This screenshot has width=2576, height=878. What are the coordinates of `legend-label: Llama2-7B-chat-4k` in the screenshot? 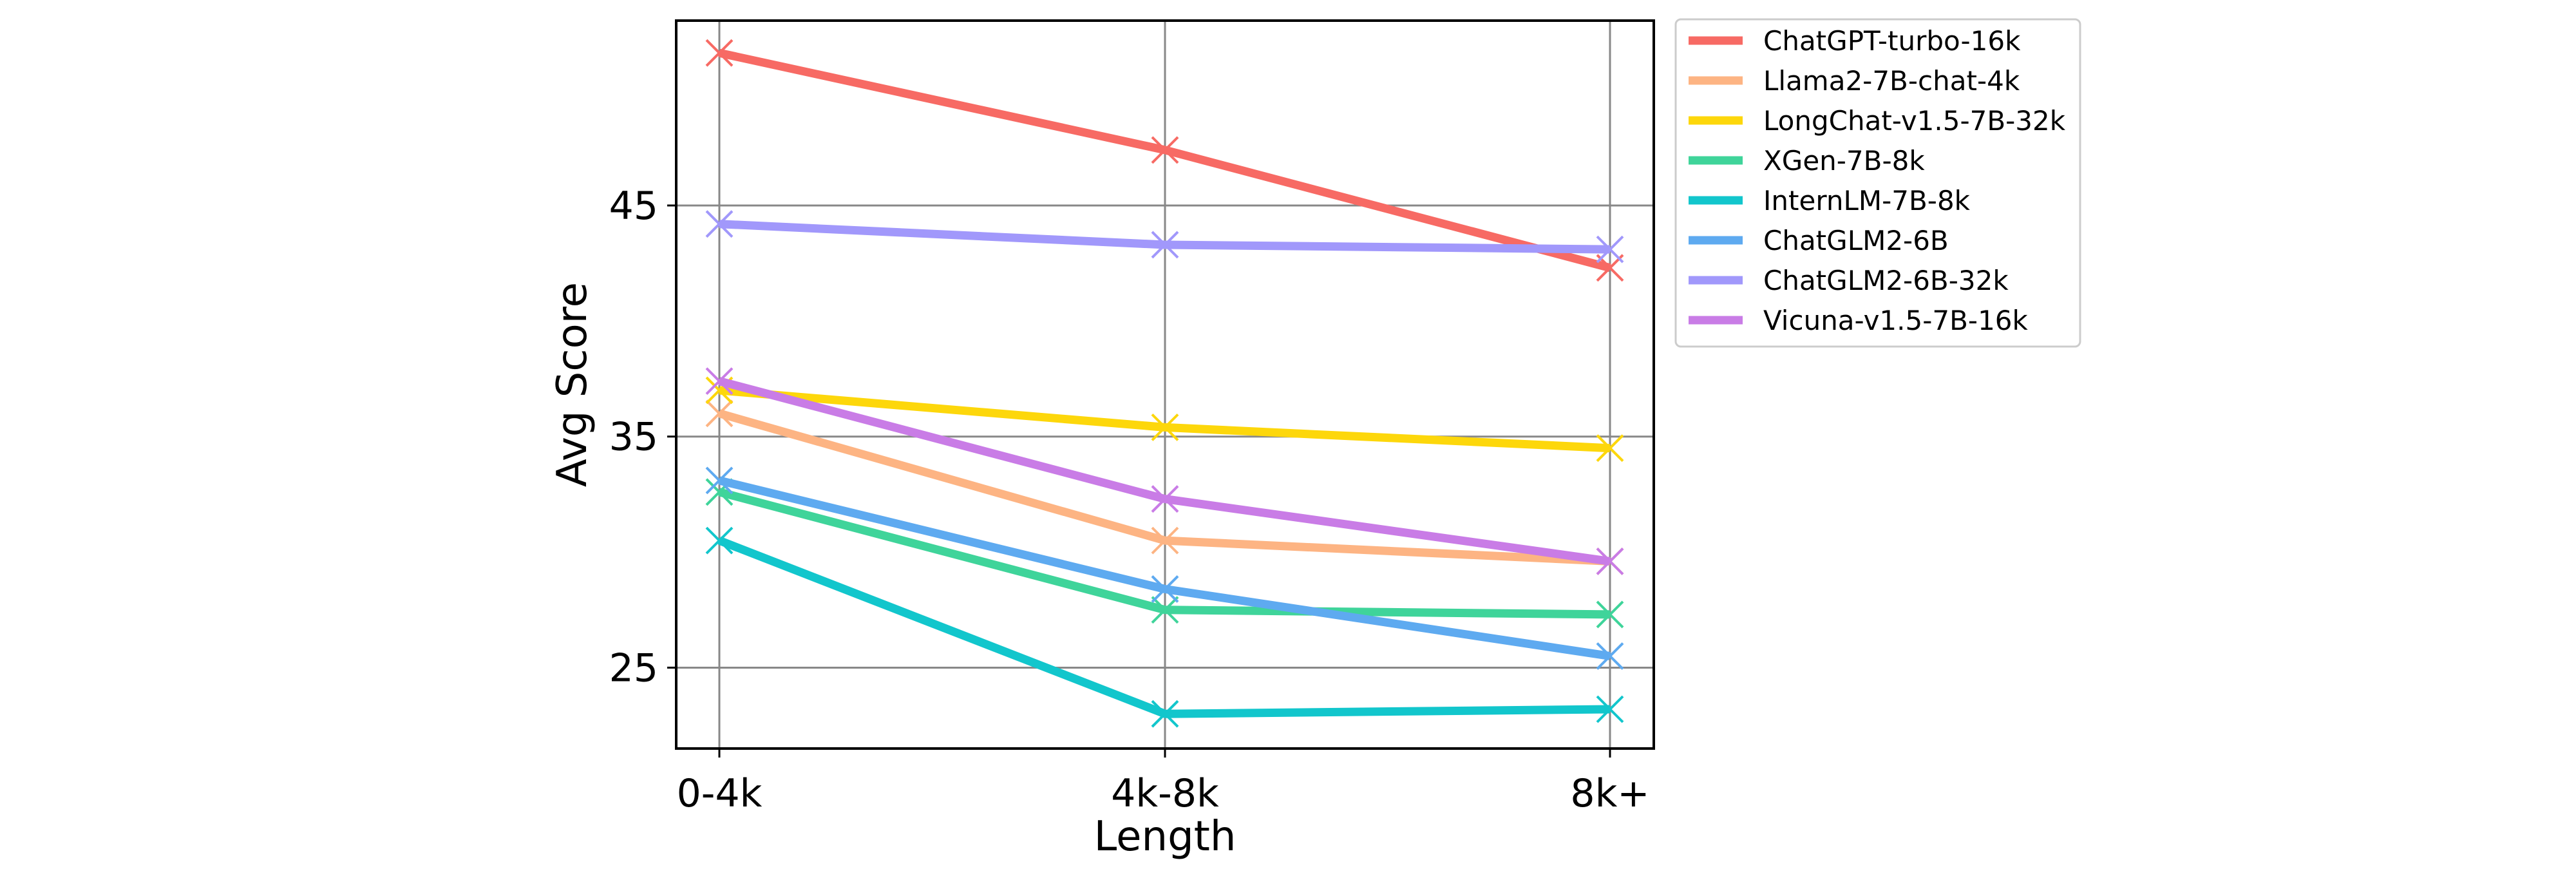 It's located at (1892, 81).